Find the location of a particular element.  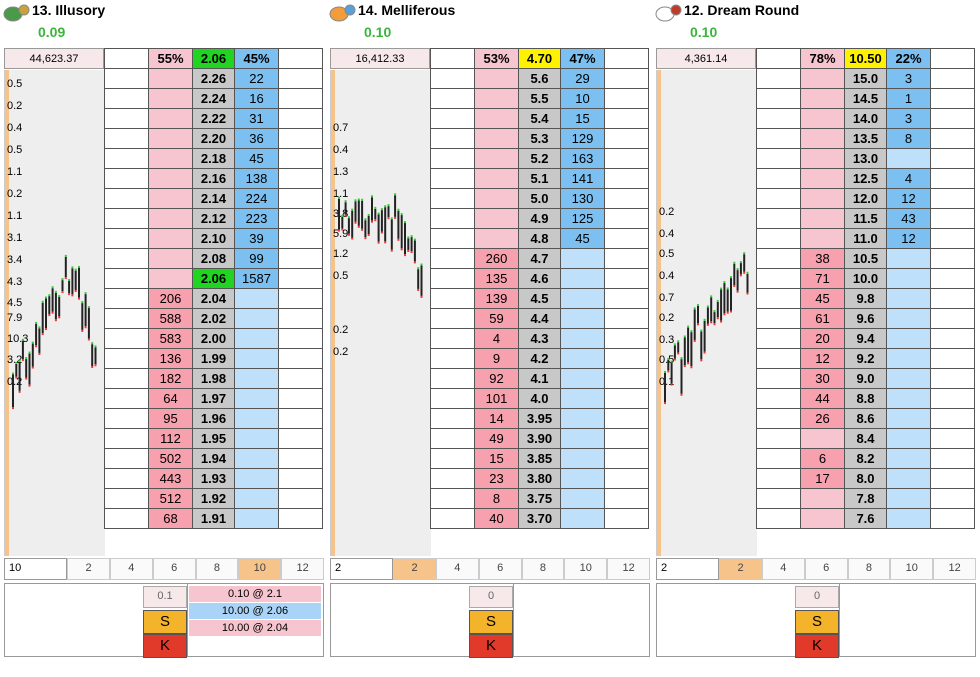

tick-option-12: 12 is located at coordinates (303, 569).